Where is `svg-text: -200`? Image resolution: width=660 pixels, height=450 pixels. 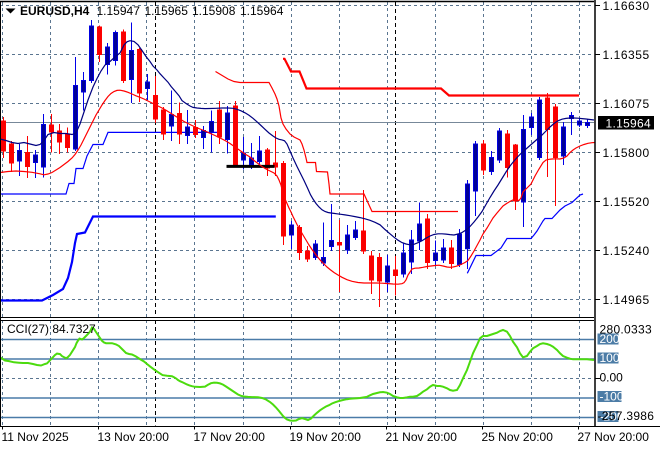
svg-text: -200 is located at coordinates (612, 417).